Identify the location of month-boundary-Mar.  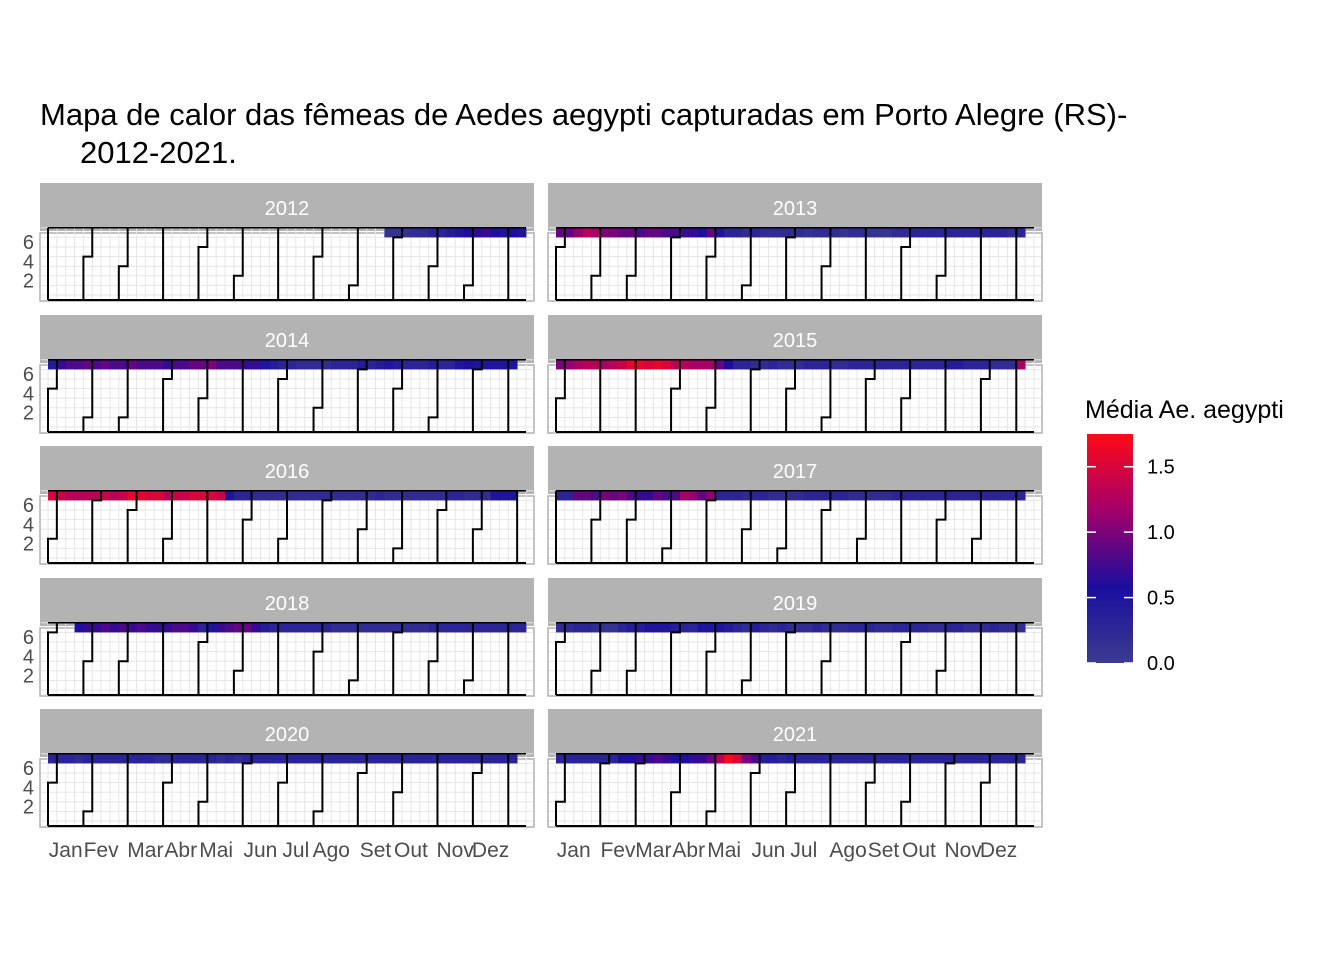
(631, 658).